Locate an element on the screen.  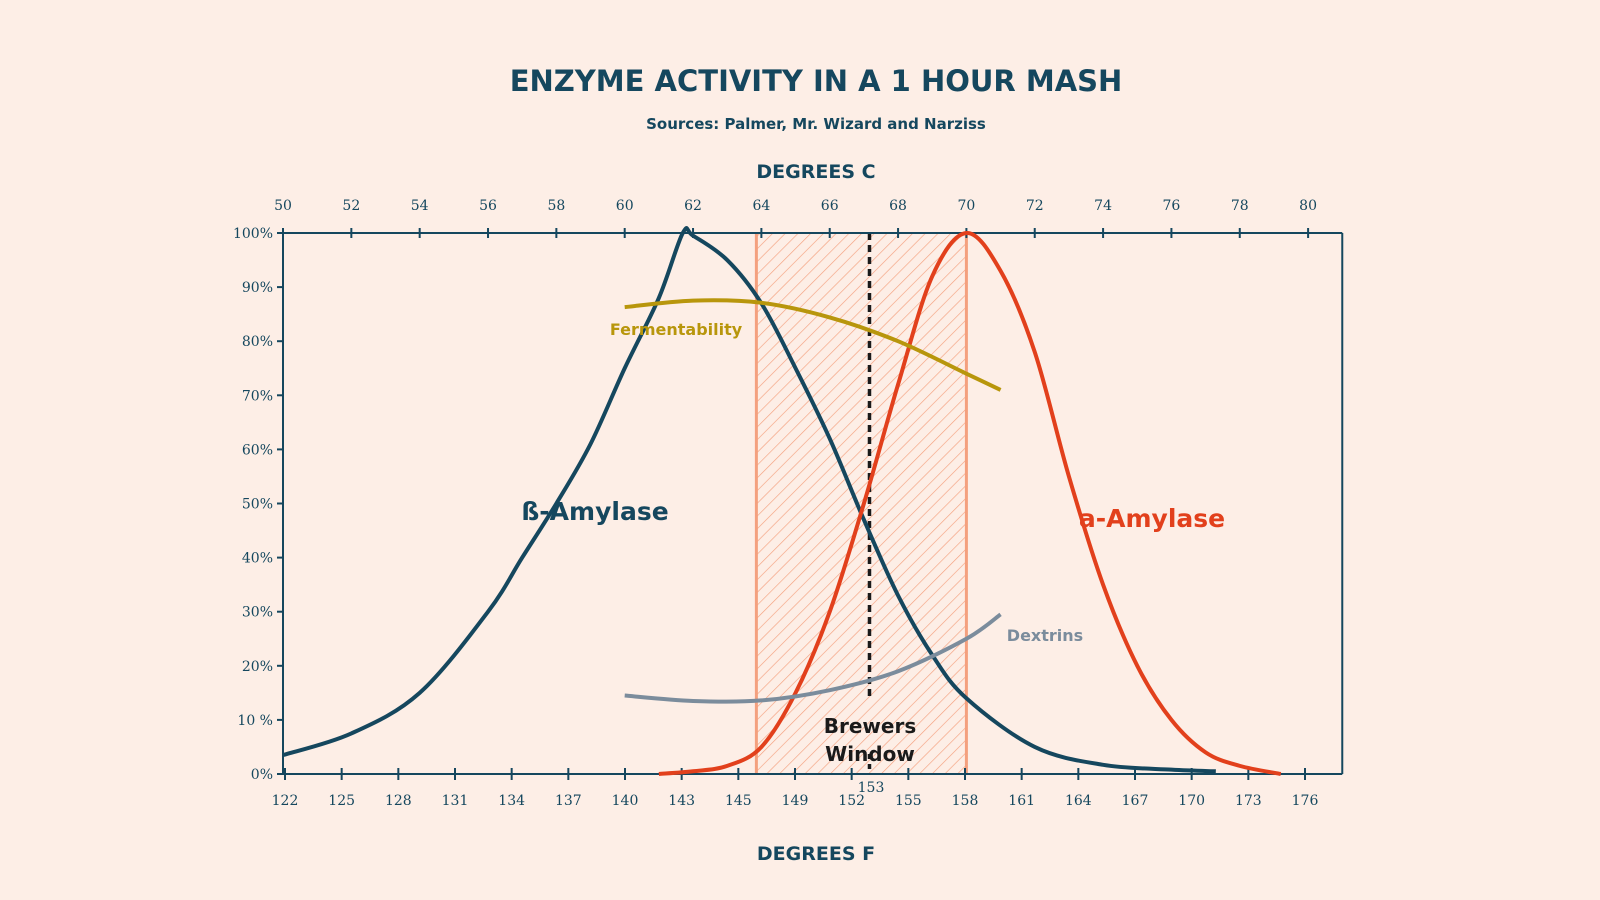
x-bottom-tick-label: 158 is located at coordinates (965, 801).